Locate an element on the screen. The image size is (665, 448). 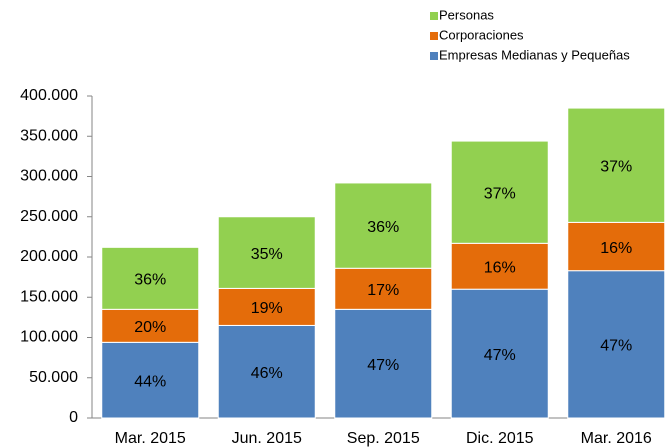
y-tick-label: 50.000 is located at coordinates (53, 377).